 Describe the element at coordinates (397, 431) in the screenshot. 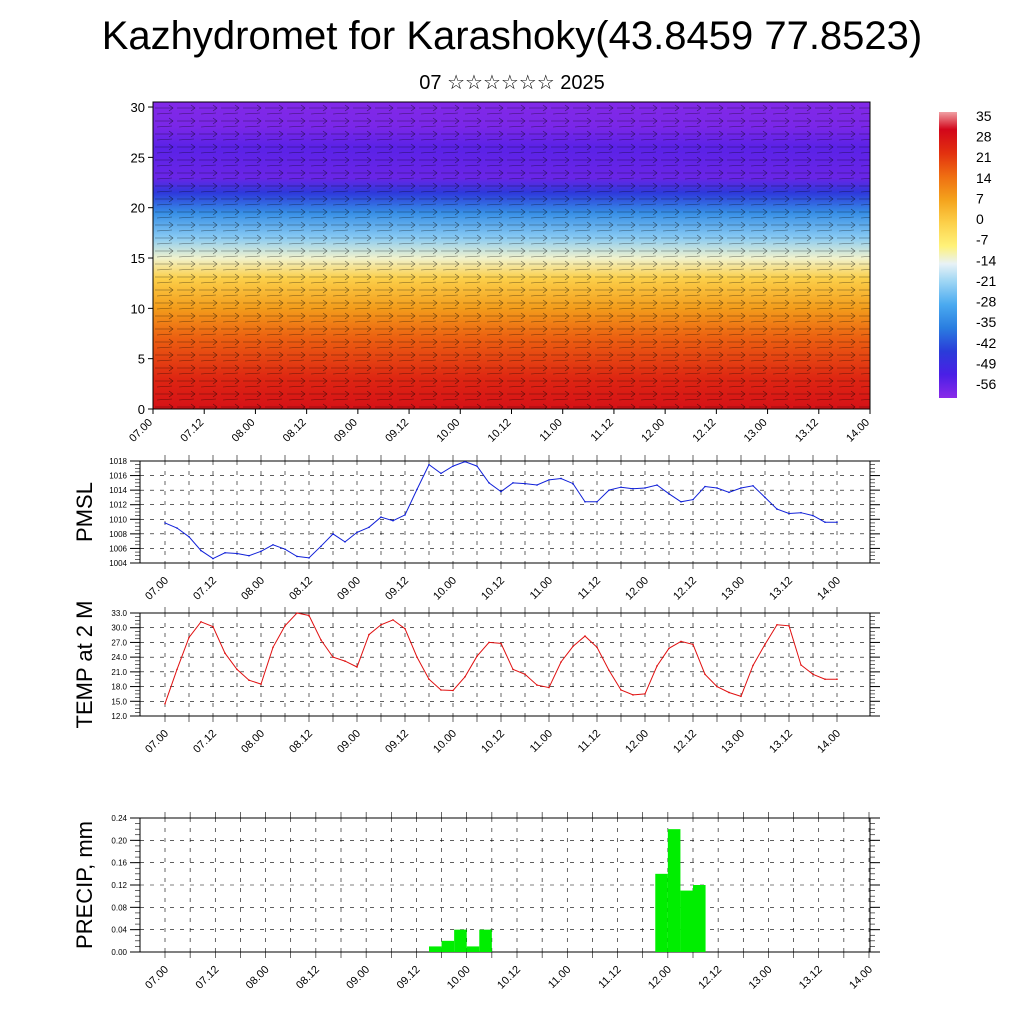

I see `x-tick-label: 09.12` at that location.